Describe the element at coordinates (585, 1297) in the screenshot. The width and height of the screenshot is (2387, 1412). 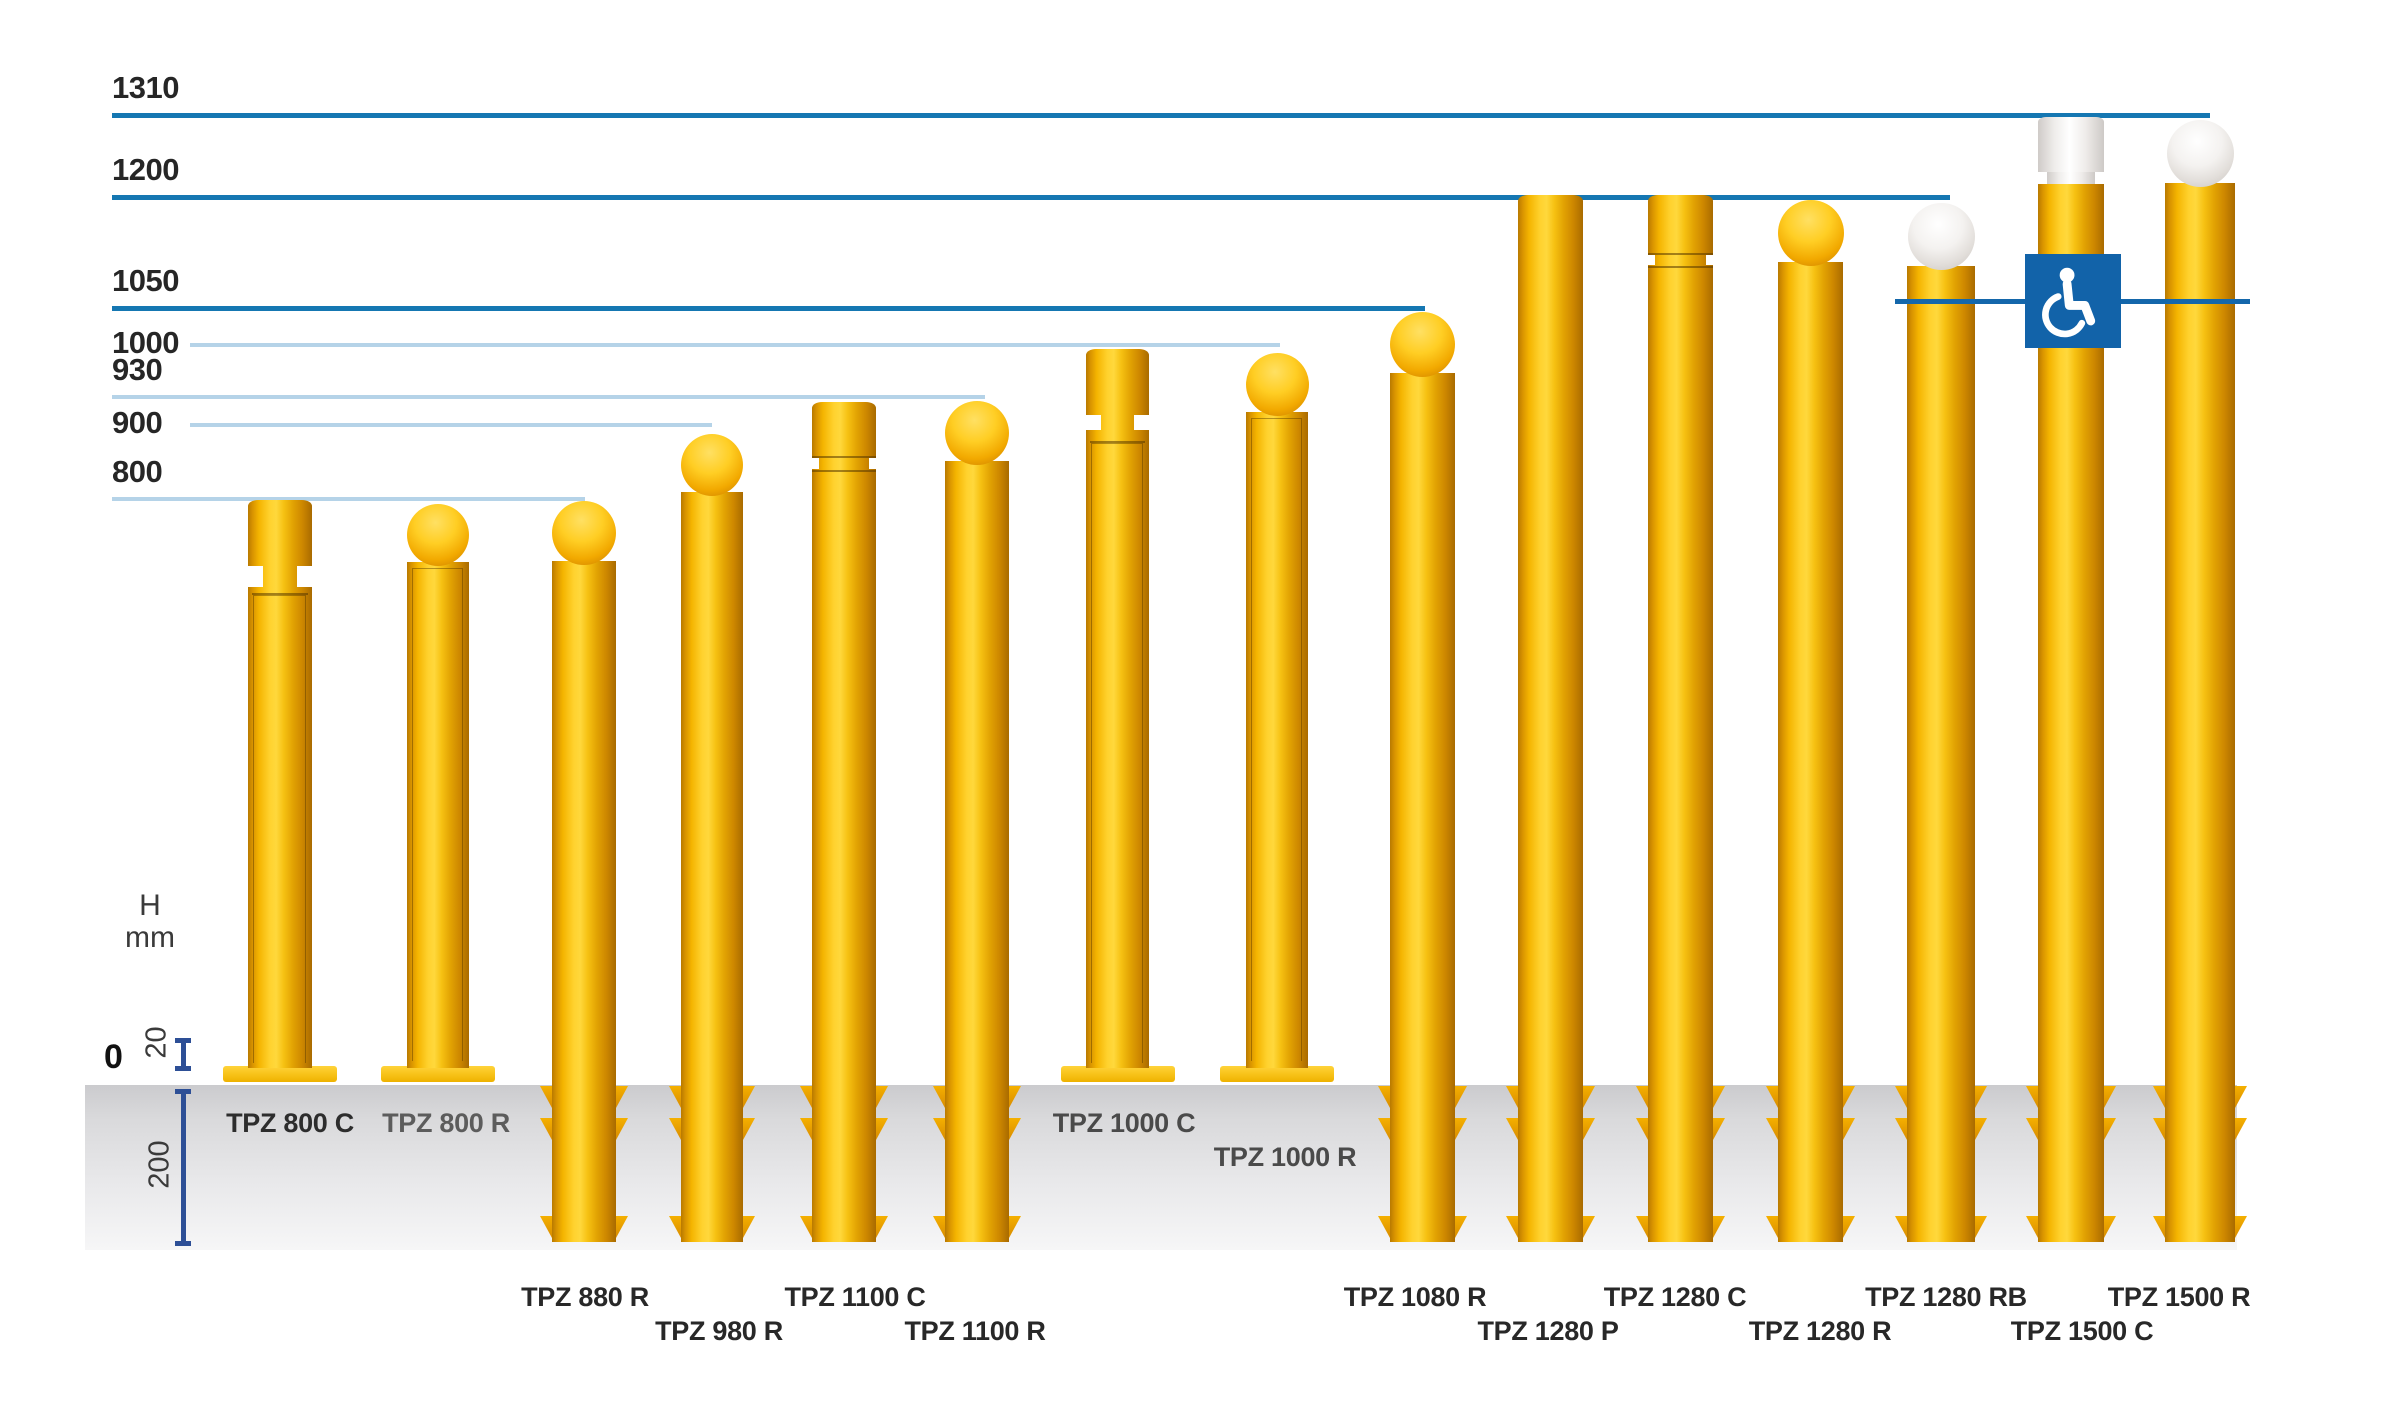
I see `bollard-label: TPZ 880 R` at that location.